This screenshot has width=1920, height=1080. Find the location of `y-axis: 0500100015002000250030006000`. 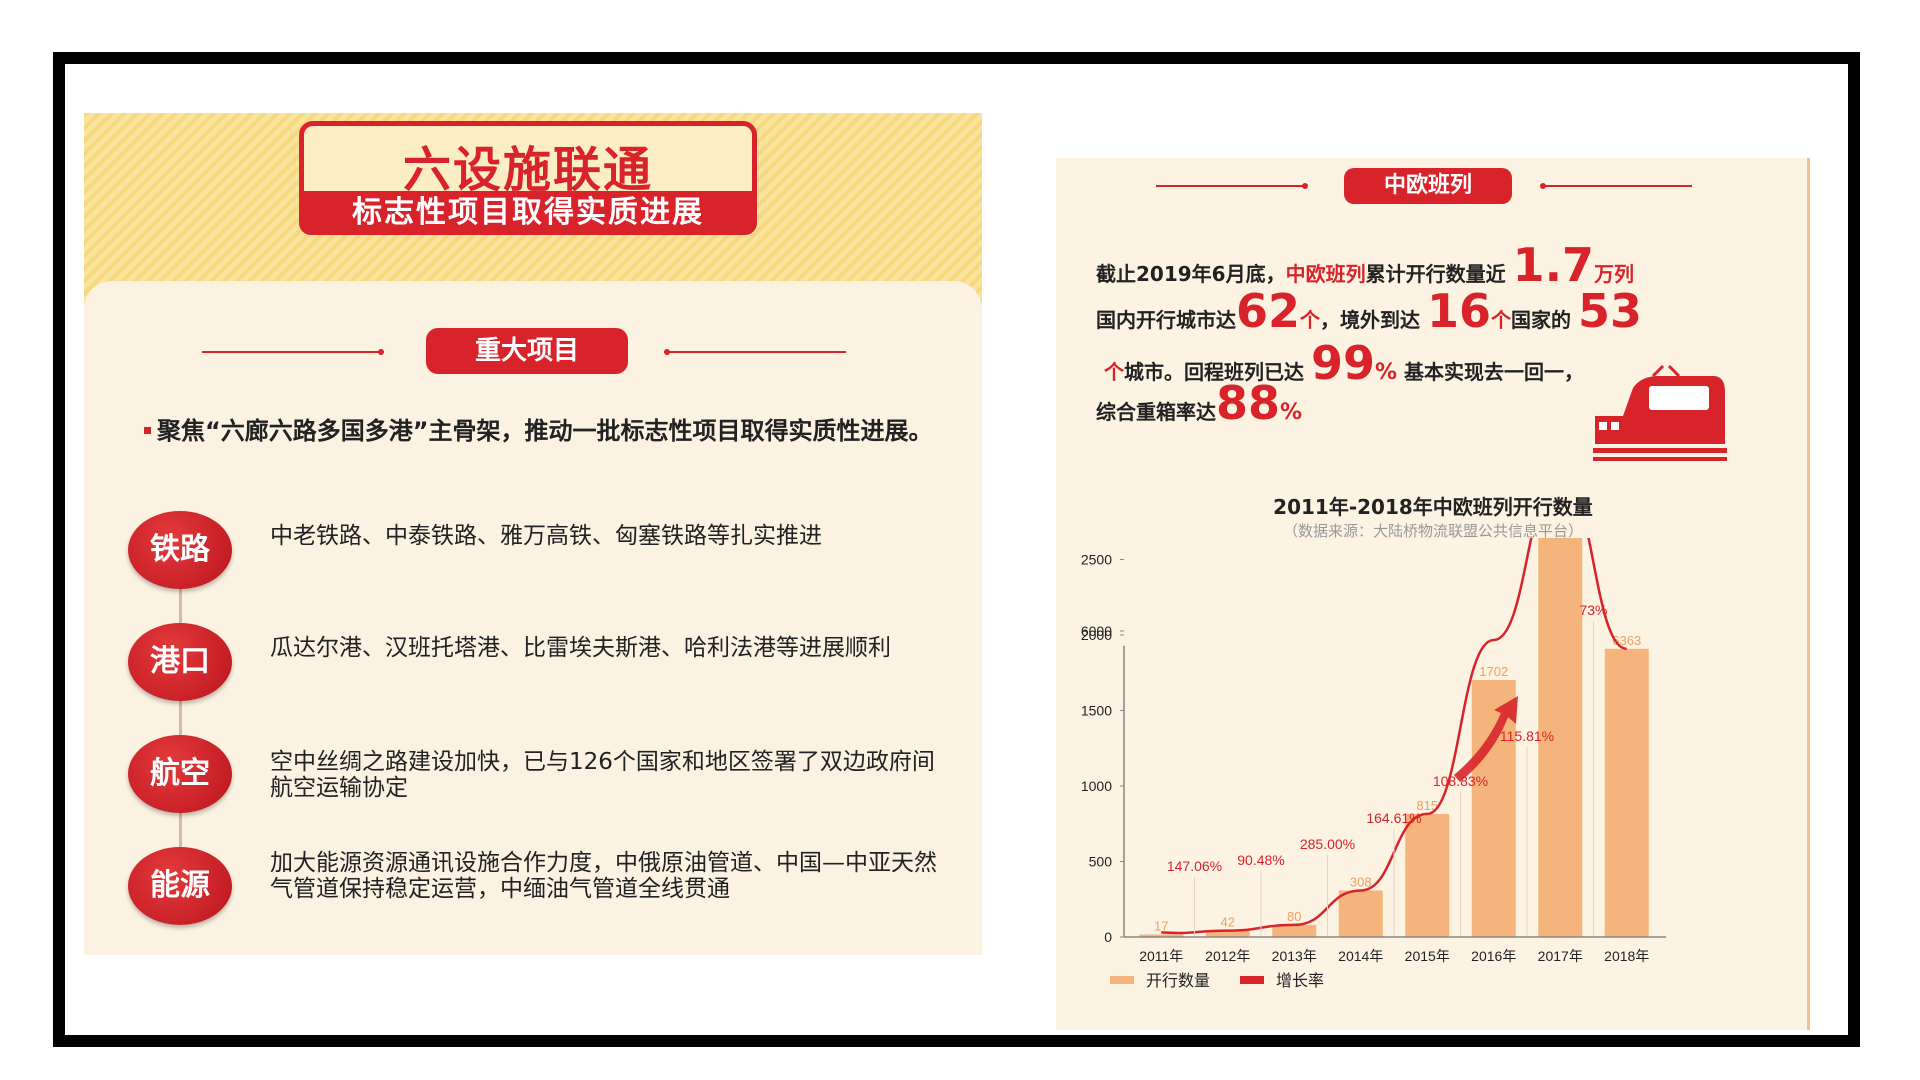

y-axis: 0500100015002000250030006000 is located at coordinates (1103, 748).